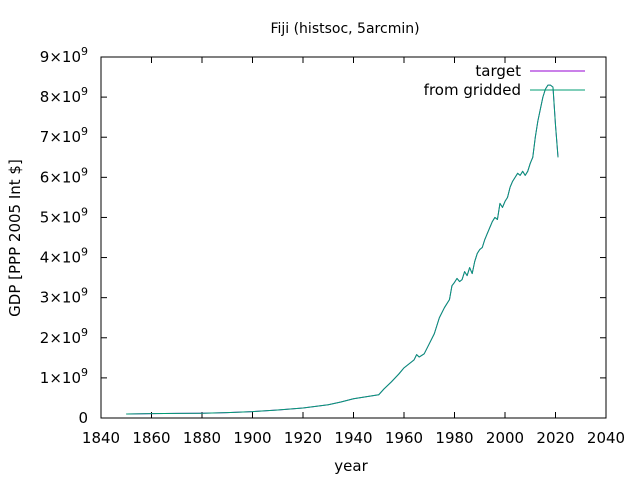  What do you see at coordinates (60, 298) in the screenshot?
I see `y-tick-mantissa: 3×10` at bounding box center [60, 298].